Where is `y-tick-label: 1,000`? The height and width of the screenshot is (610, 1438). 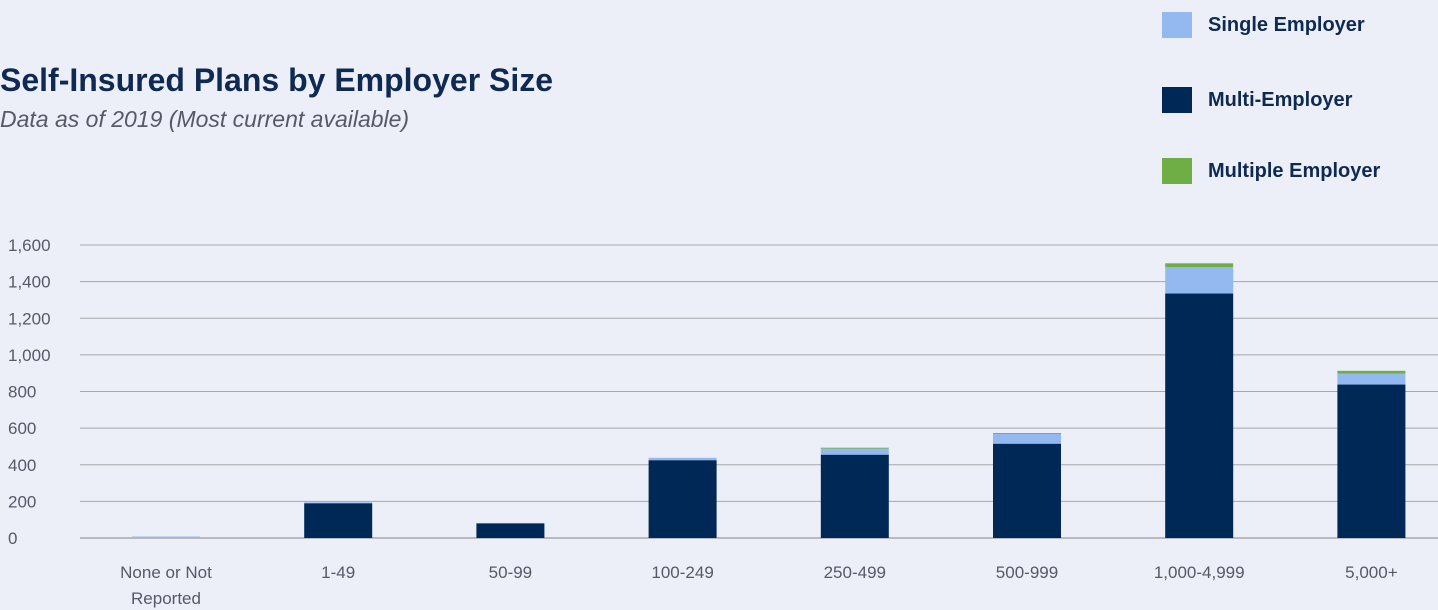
y-tick-label: 1,000 is located at coordinates (29, 355).